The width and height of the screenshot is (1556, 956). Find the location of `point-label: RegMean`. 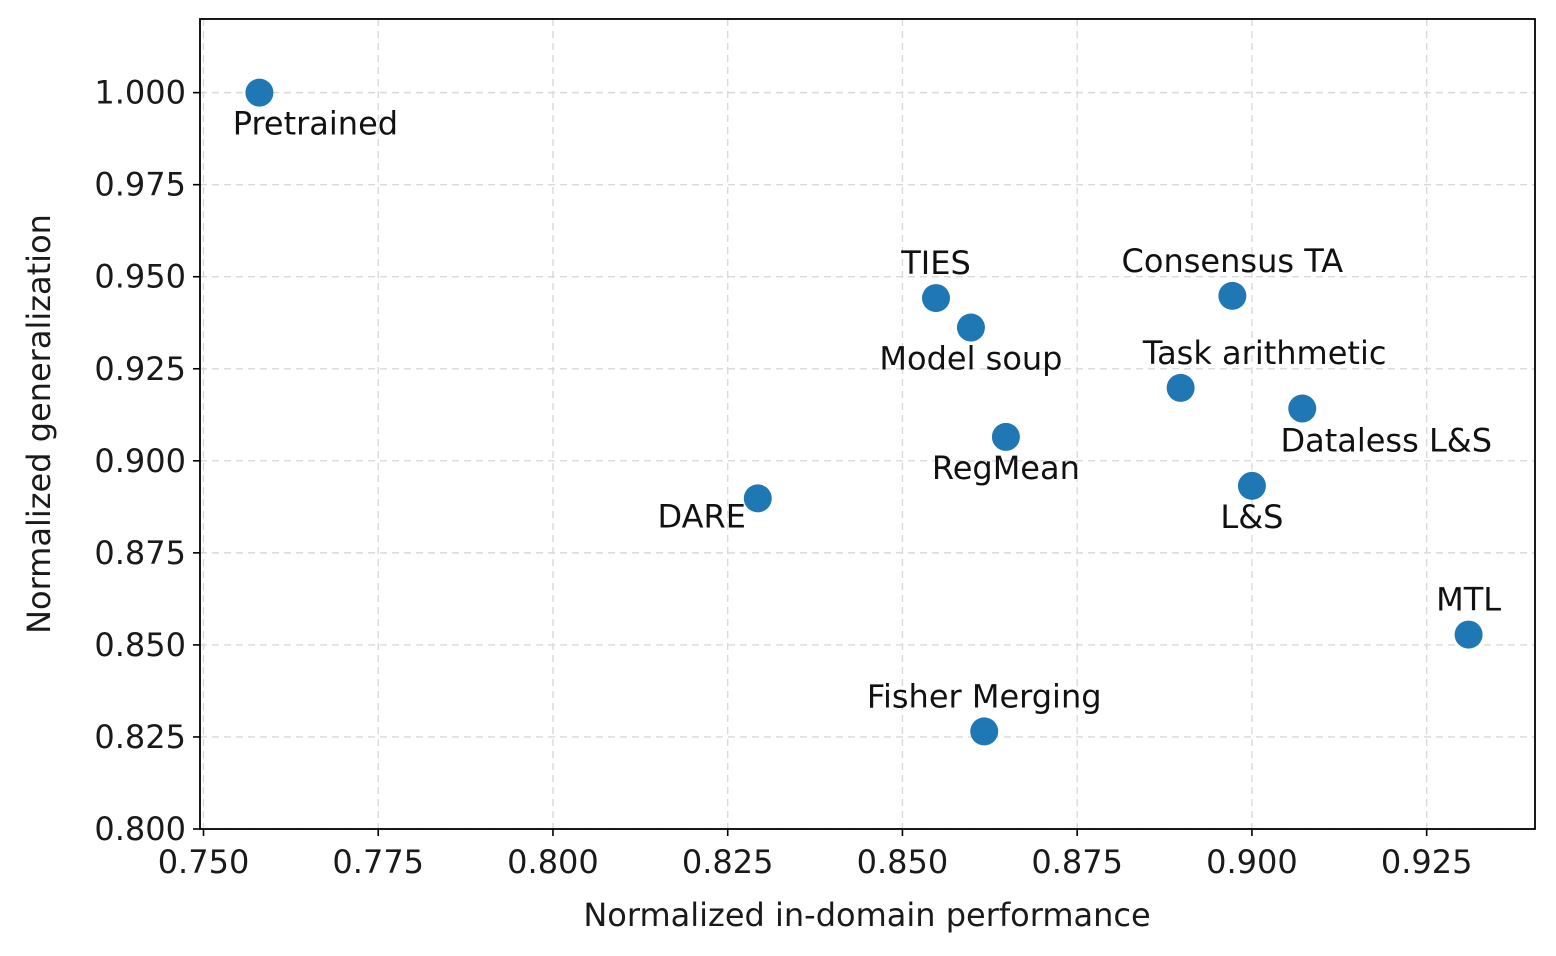

point-label: RegMean is located at coordinates (1006, 468).